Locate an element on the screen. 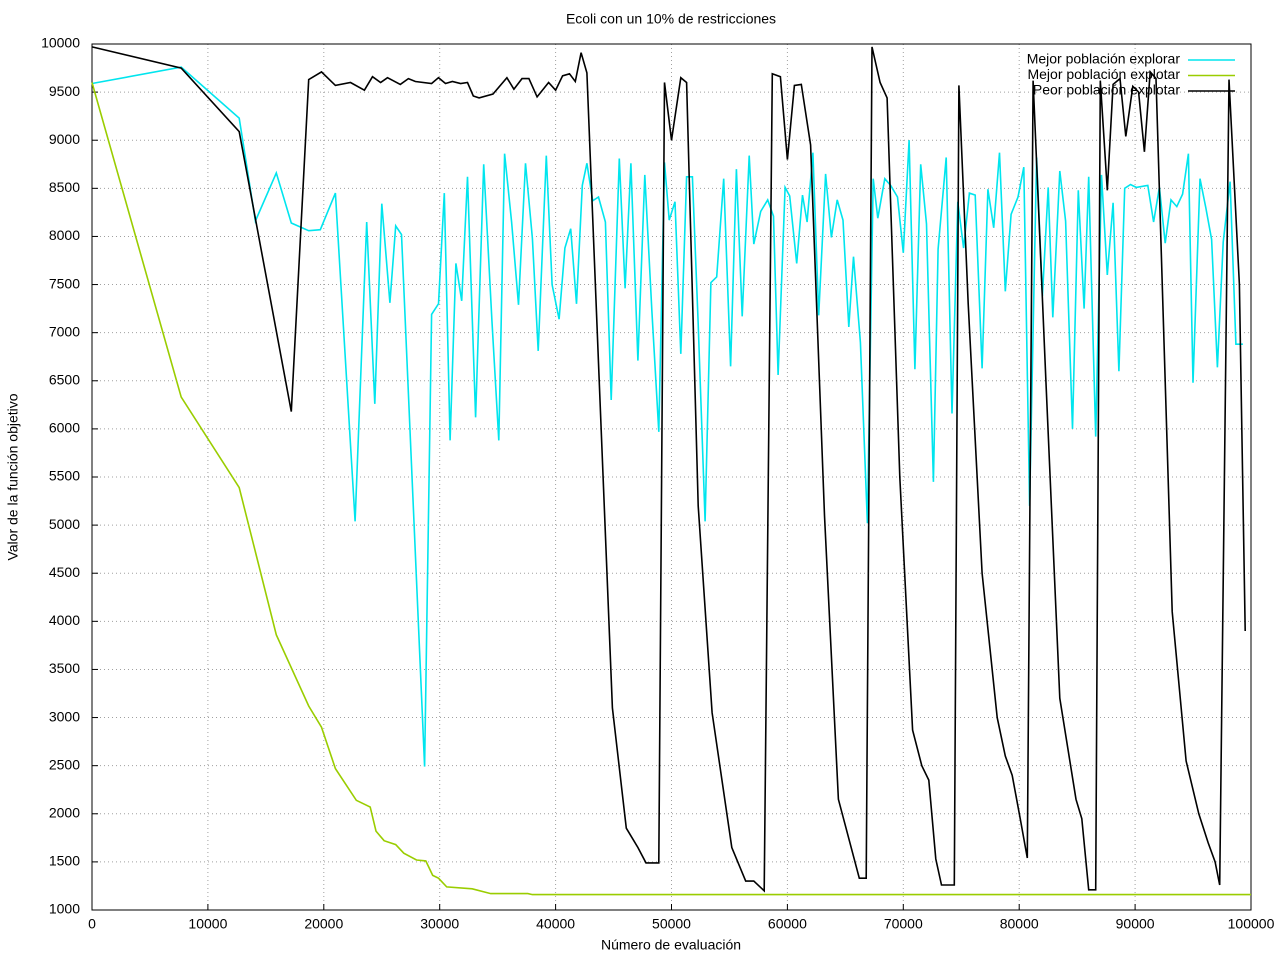 The height and width of the screenshot is (960, 1280). y-tick-label: 10000 is located at coordinates (60, 43).